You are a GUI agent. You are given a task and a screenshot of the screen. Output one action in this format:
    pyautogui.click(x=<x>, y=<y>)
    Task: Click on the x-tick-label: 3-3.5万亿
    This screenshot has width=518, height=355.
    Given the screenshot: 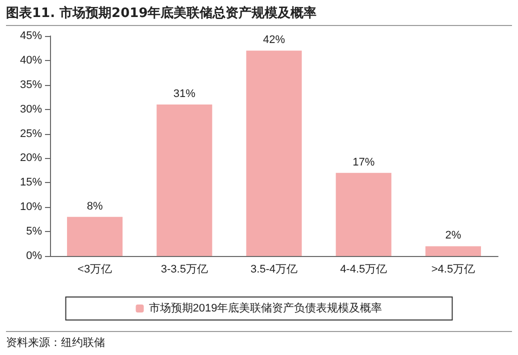 What is the action you would take?
    pyautogui.click(x=184, y=270)
    